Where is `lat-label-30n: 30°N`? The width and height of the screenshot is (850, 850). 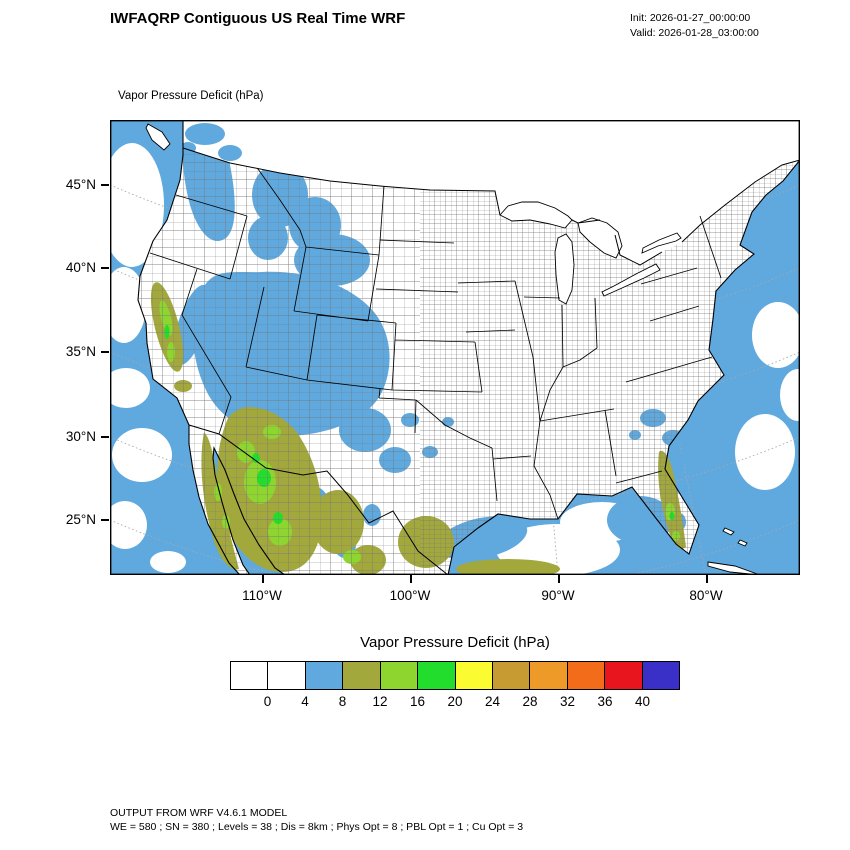 lat-label-30n: 30°N is located at coordinates (80, 436).